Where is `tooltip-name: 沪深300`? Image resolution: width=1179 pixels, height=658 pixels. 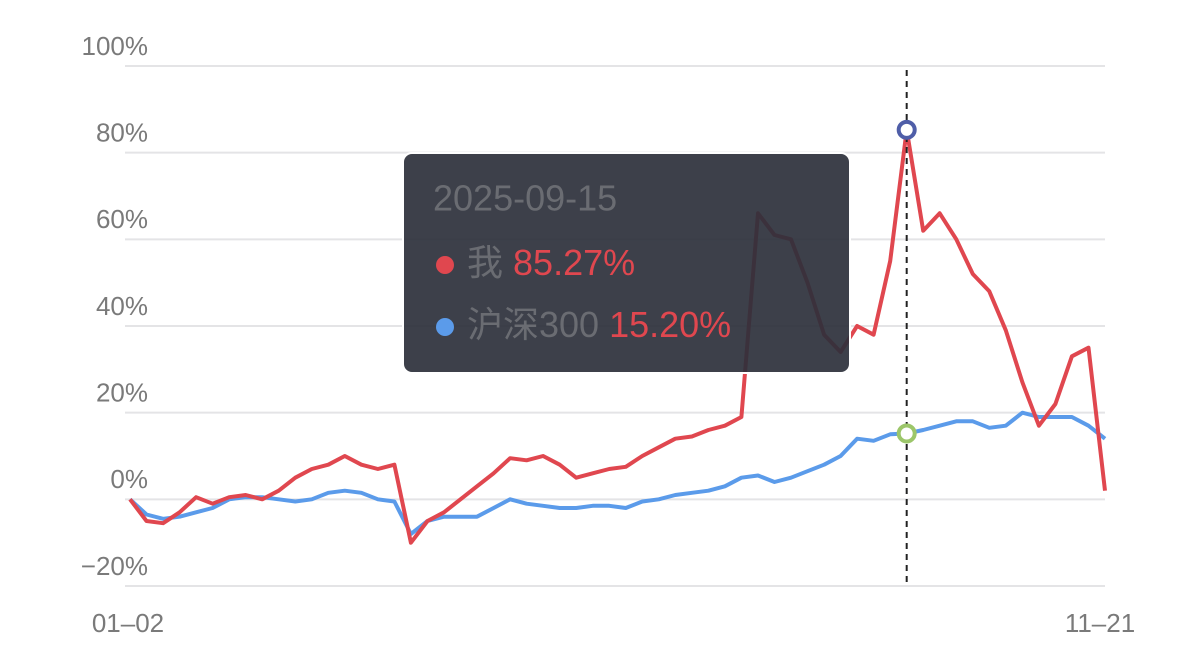
tooltip-name: 沪深300 is located at coordinates (533, 324).